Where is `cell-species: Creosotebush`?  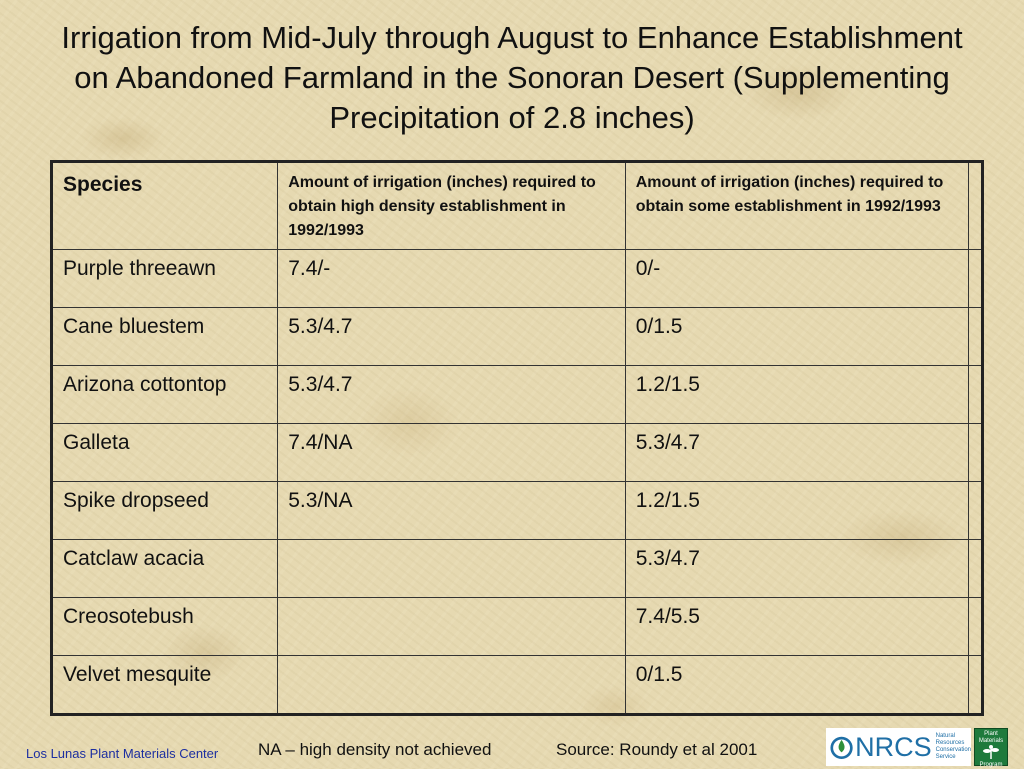 cell-species: Creosotebush is located at coordinates (164, 626).